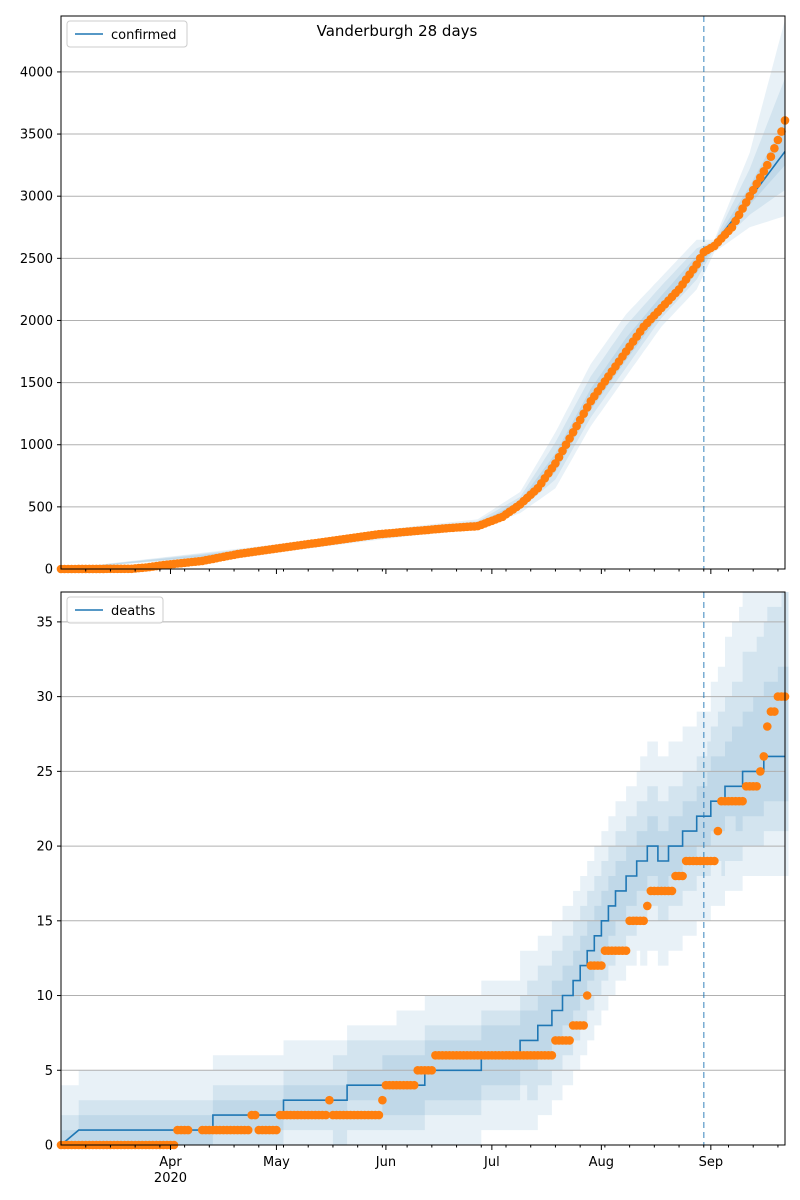 This screenshot has height=1200, width=800. I want to click on y-tick-label: 5, so click(49, 1071).